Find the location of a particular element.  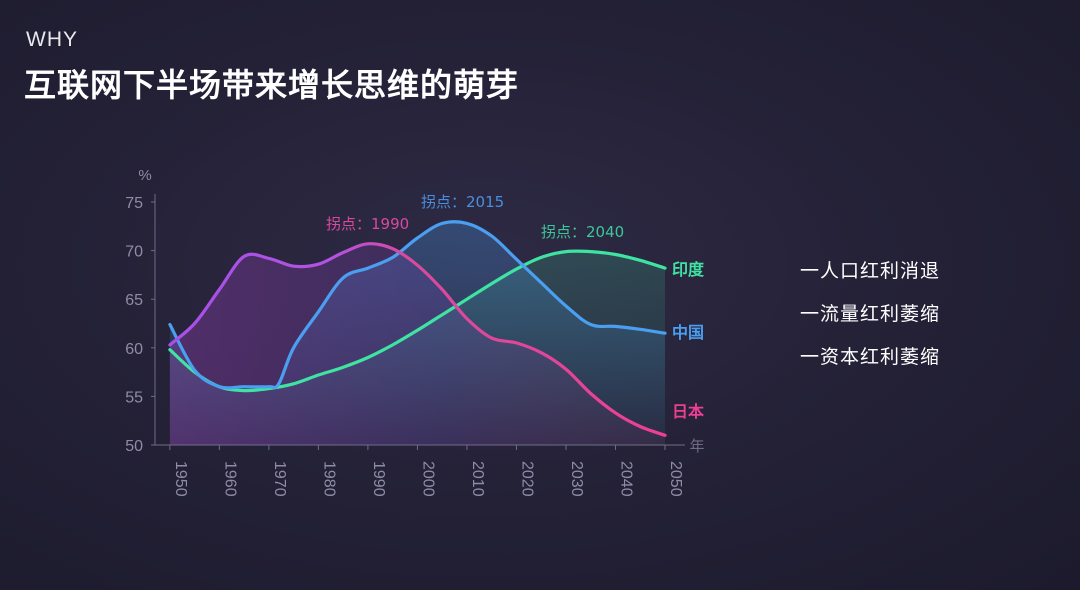

series-label: 印度 is located at coordinates (688, 269).